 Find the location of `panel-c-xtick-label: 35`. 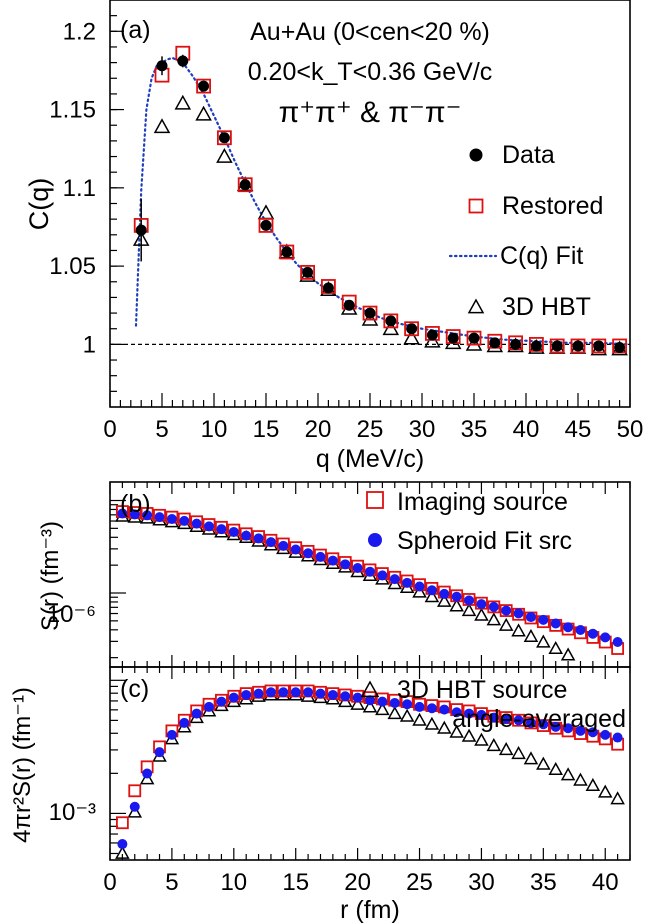

panel-c-xtick-label: 35 is located at coordinates (543, 882).